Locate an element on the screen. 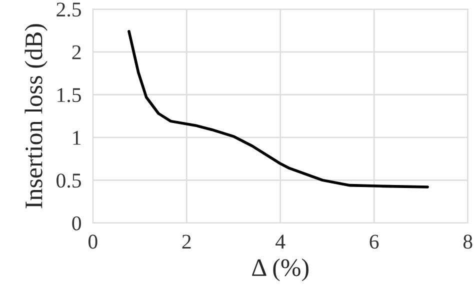 The image size is (474, 305). x-tick-label: 8 is located at coordinates (467, 241).